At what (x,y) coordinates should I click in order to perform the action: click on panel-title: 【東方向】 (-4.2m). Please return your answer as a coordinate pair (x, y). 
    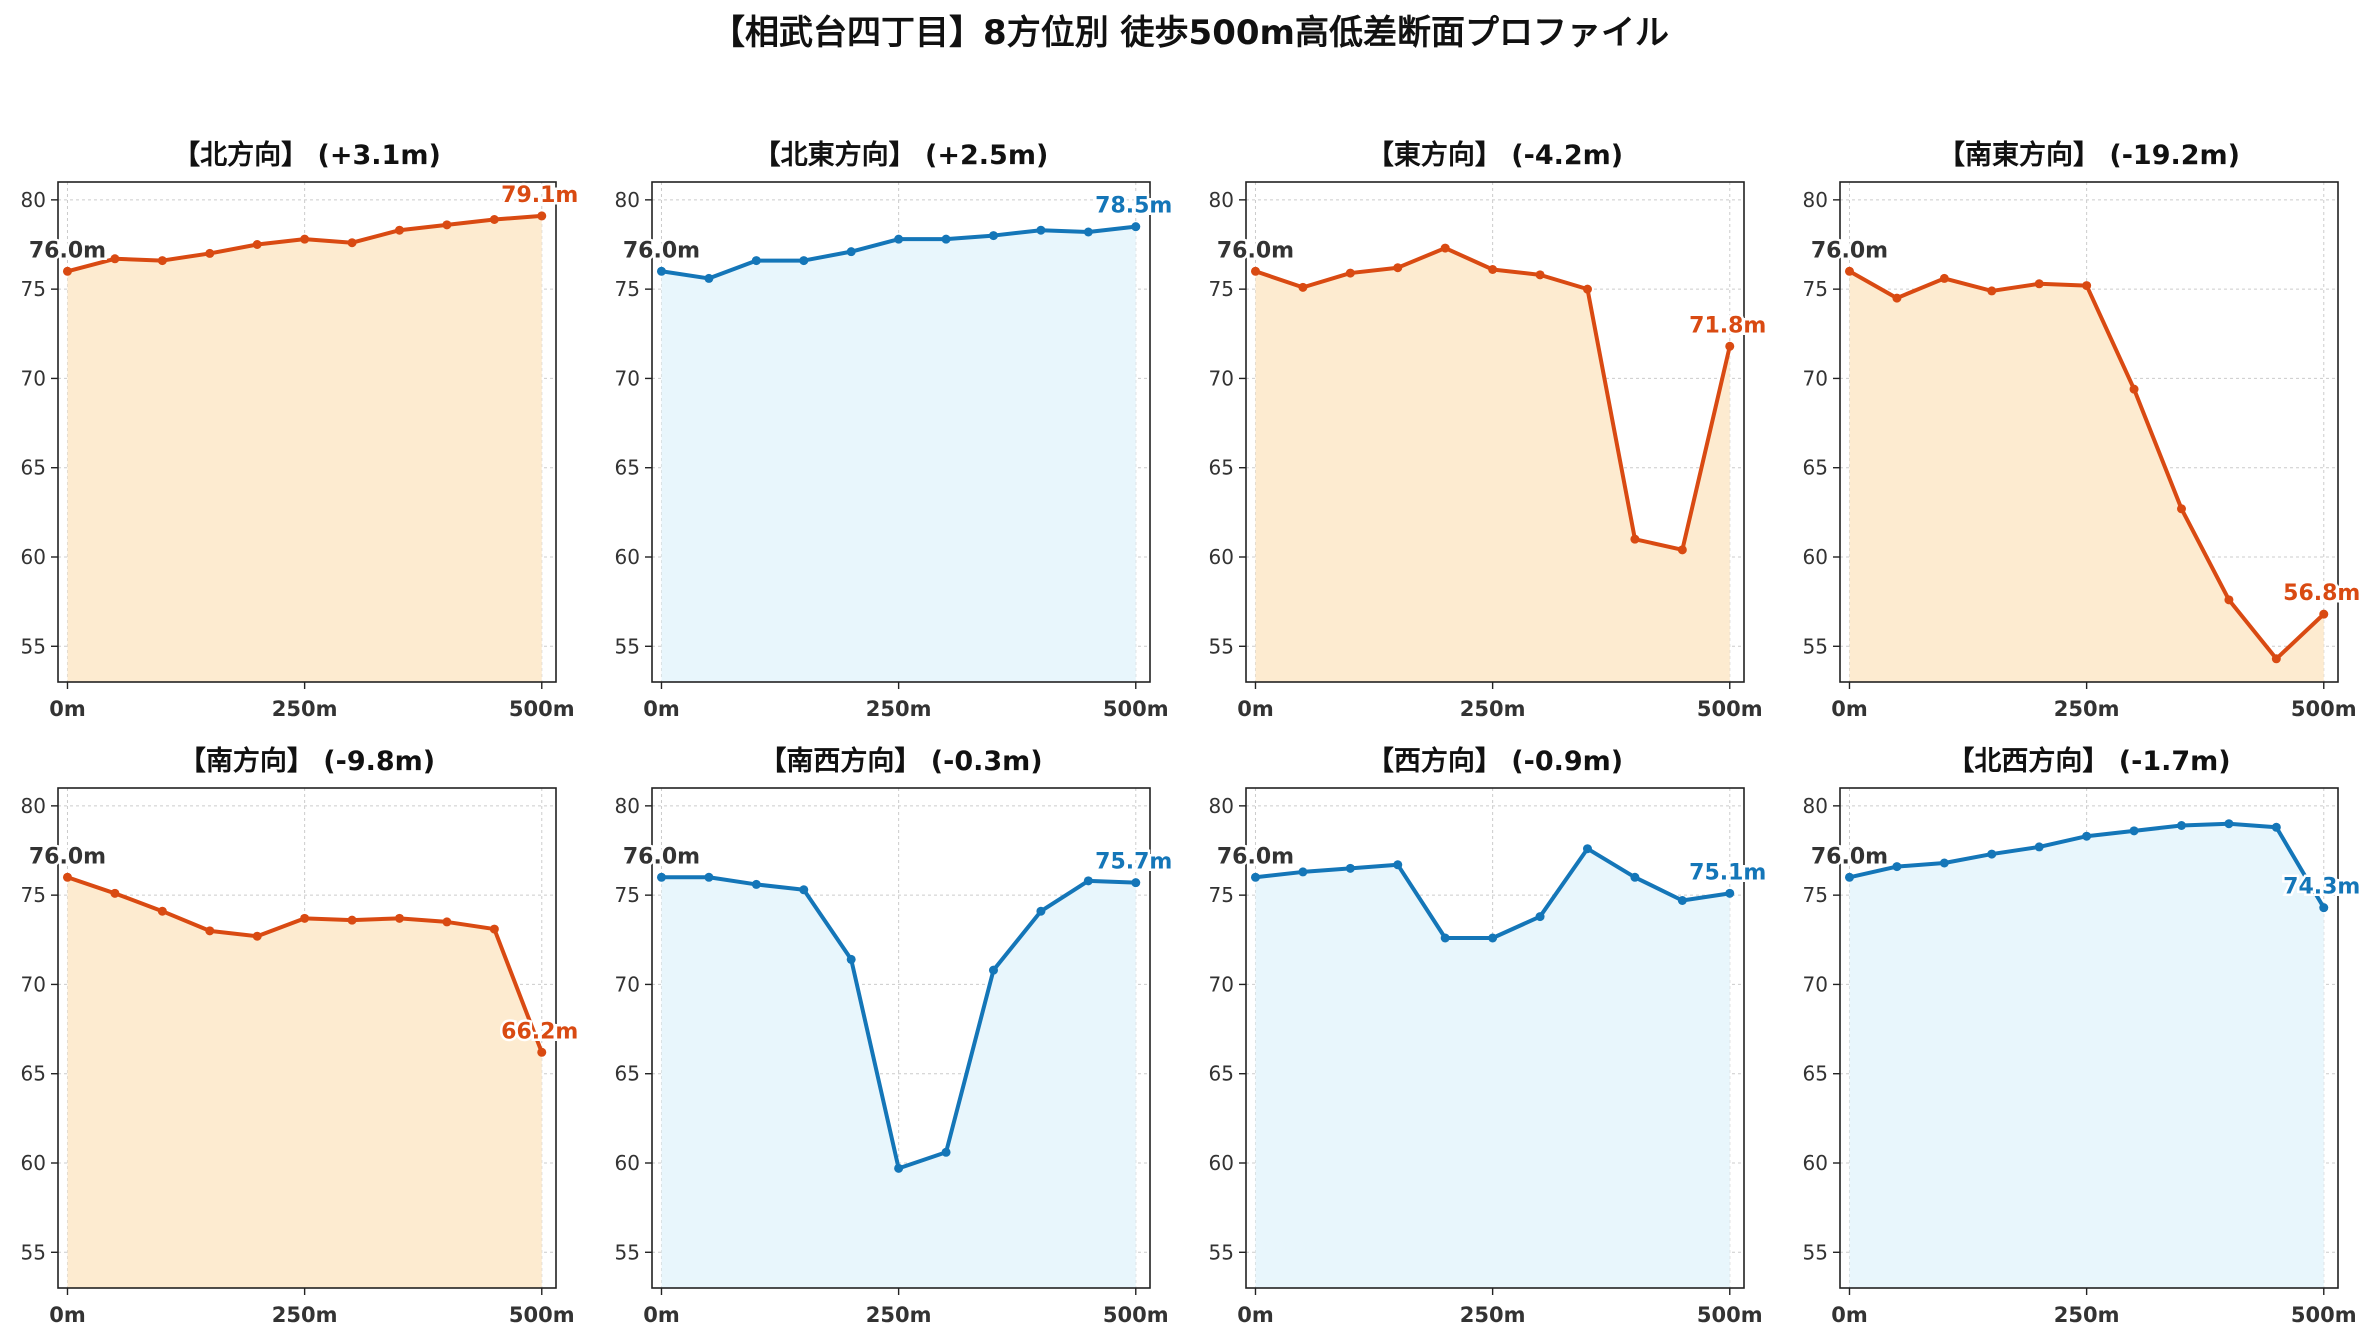
    Looking at the image, I should click on (1495, 155).